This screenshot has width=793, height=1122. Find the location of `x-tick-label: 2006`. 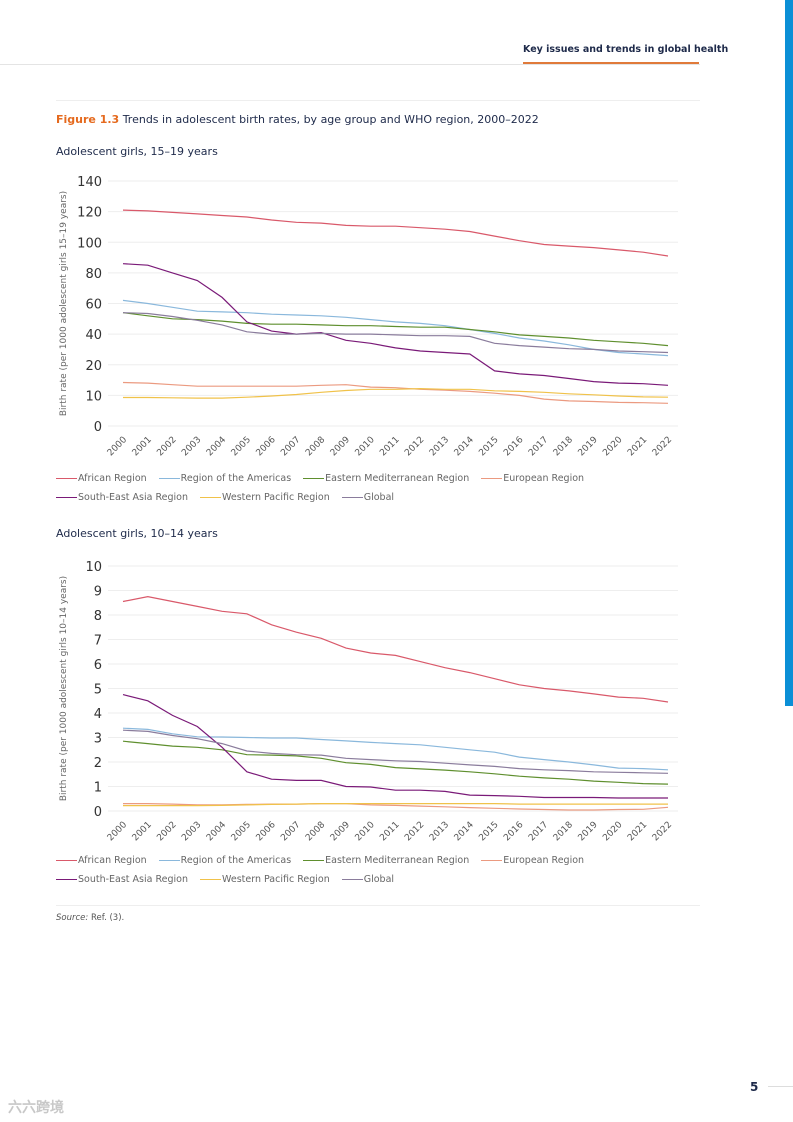

x-tick-label: 2006 is located at coordinates (265, 446).